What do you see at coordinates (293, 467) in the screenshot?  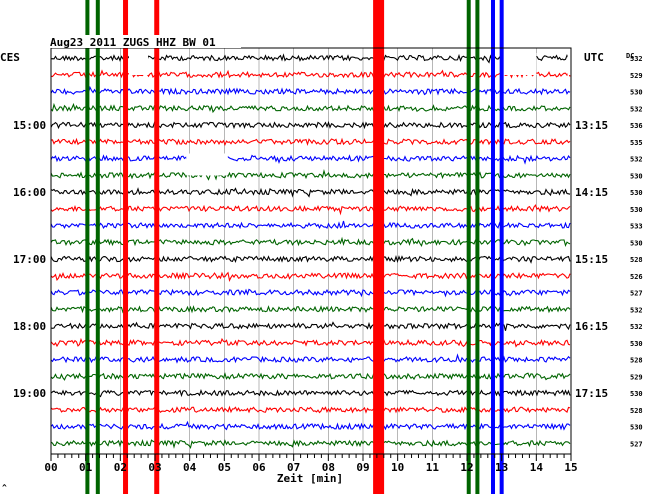 I see `x-tick-label: 07` at bounding box center [293, 467].